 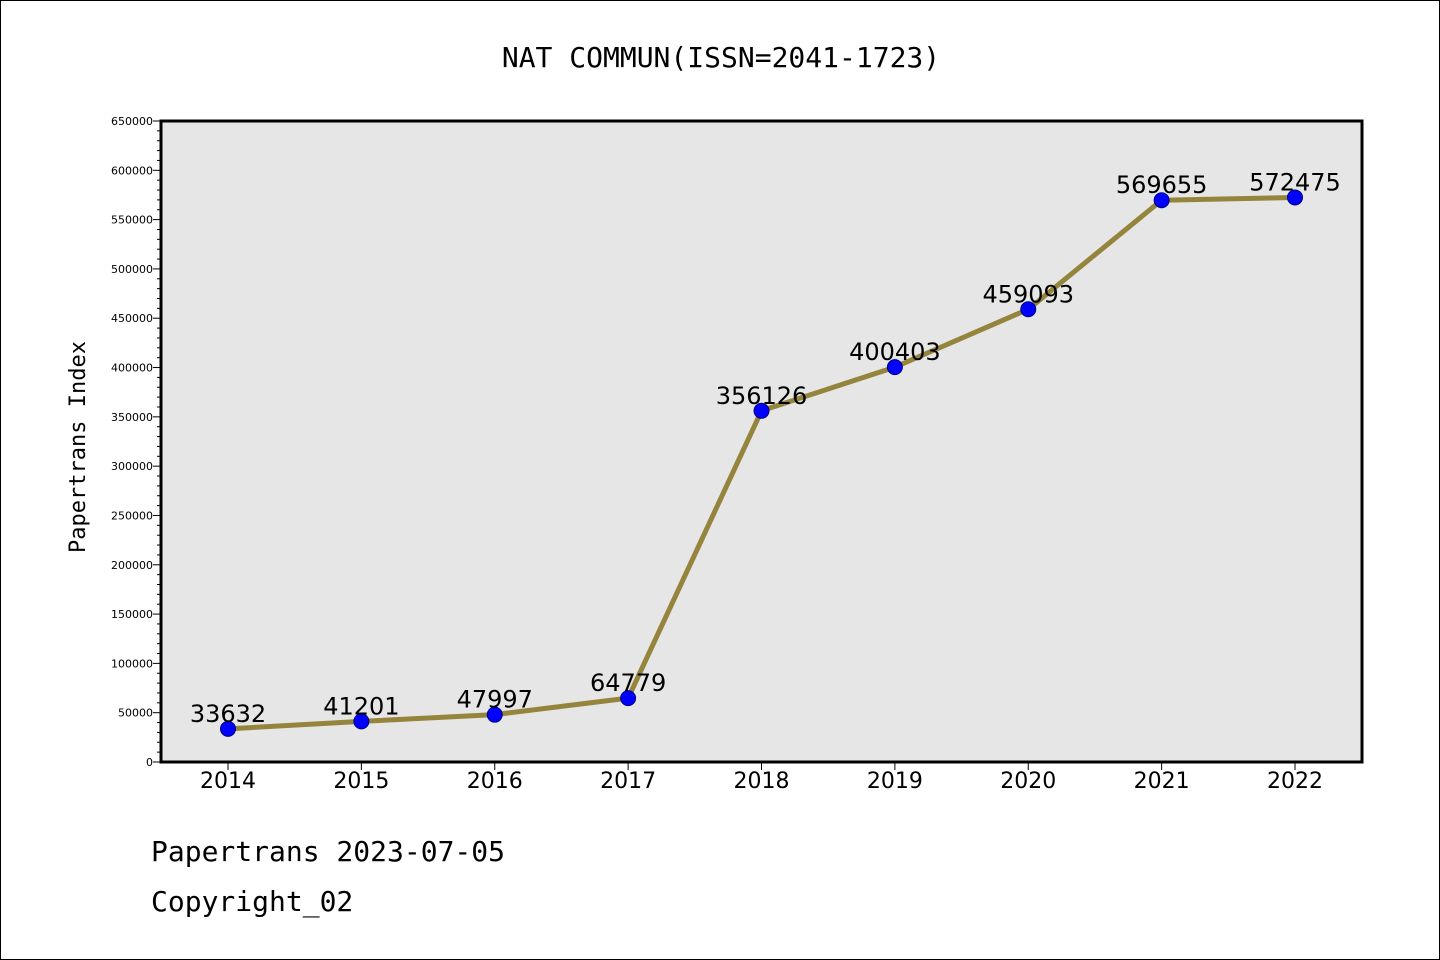 What do you see at coordinates (1028, 781) in the screenshot?
I see `x-tick-label: 2020` at bounding box center [1028, 781].